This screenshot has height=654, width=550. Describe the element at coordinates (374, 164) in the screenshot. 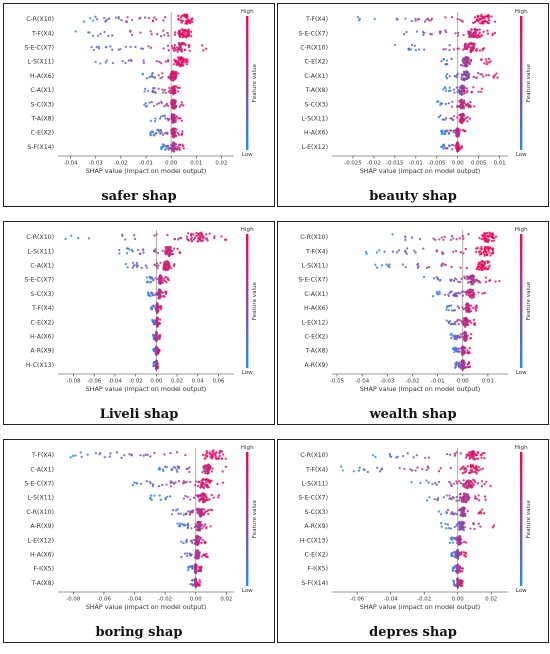

I see `x-tick-label: -0.02` at that location.